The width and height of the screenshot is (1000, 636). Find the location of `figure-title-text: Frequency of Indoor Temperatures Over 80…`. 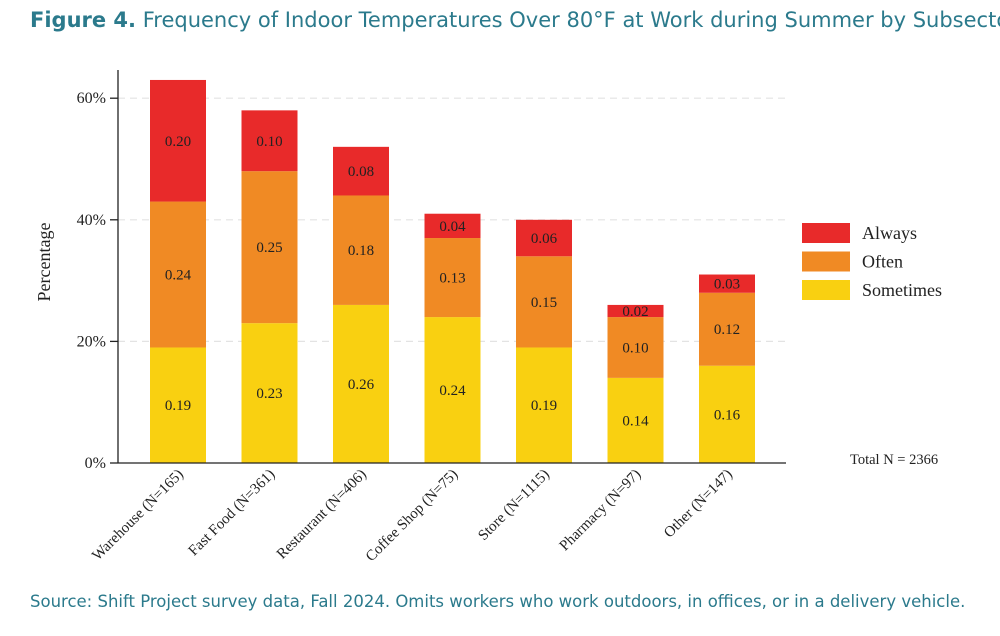

figure-title-text: Frequency of Indoor Temperatures Over 80… is located at coordinates (571, 20).